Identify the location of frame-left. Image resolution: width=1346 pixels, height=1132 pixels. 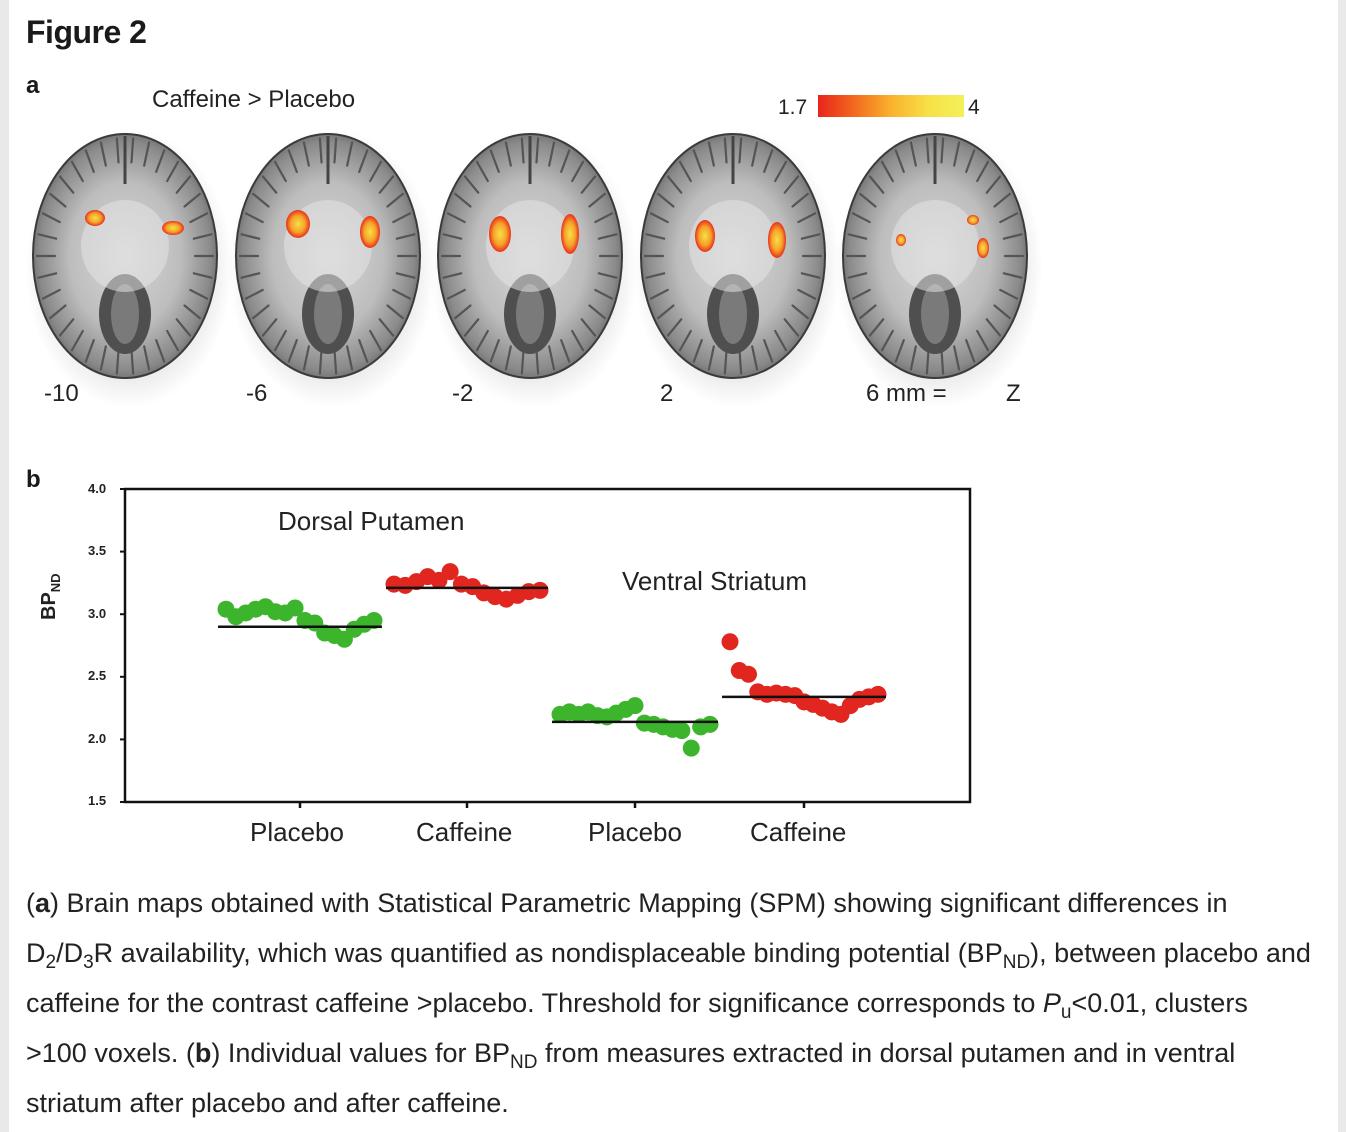
(4, 566).